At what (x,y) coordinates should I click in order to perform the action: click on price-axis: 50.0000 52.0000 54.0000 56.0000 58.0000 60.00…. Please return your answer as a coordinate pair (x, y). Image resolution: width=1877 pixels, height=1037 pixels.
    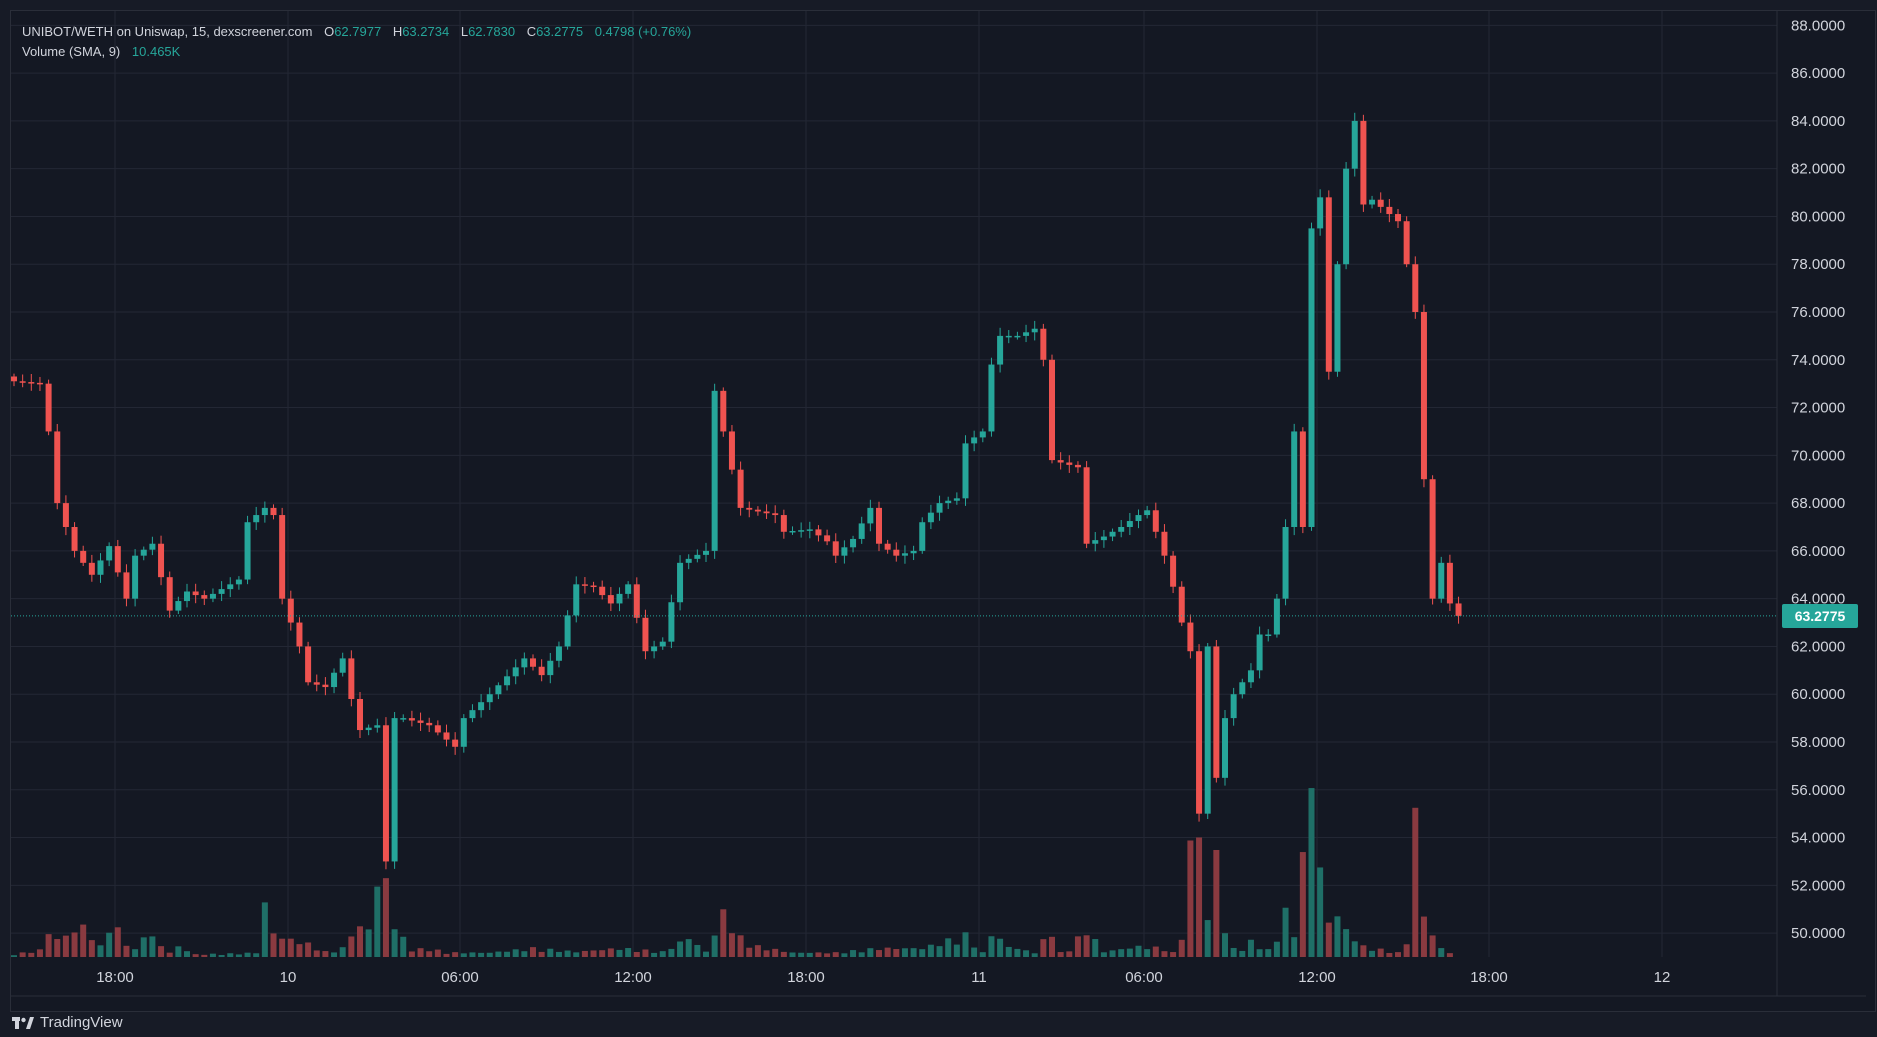
    Looking at the image, I should click on (1810, 503).